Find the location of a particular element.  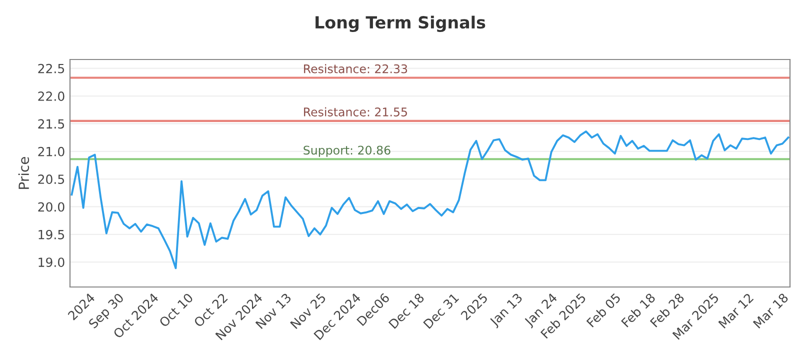

y-tick-label: 21.5 is located at coordinates (51, 124).